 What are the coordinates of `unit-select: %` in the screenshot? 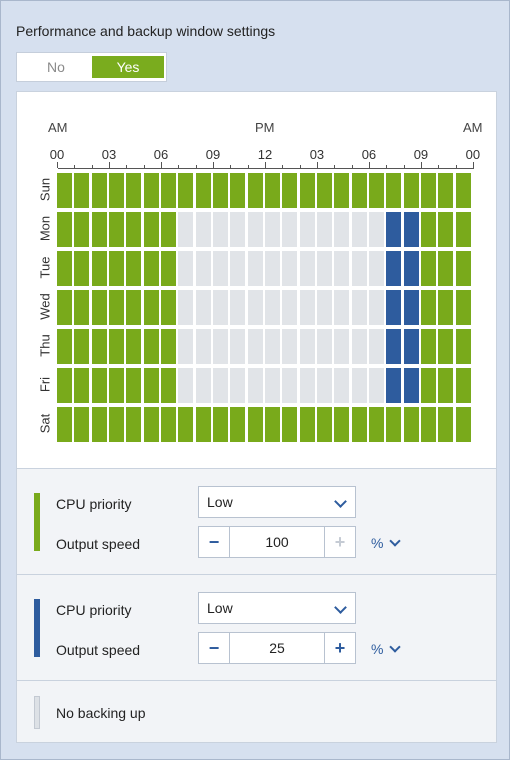 It's located at (386, 543).